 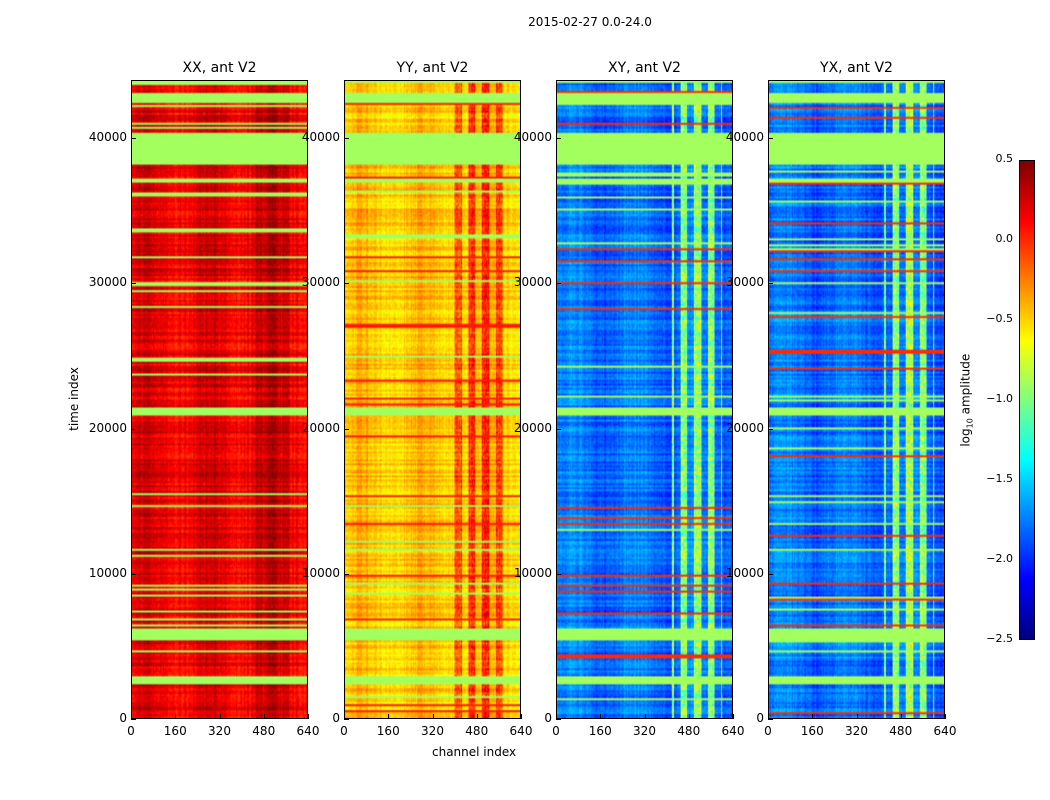 What do you see at coordinates (999, 478) in the screenshot?
I see `colorbar-tick-label: −1.5` at bounding box center [999, 478].